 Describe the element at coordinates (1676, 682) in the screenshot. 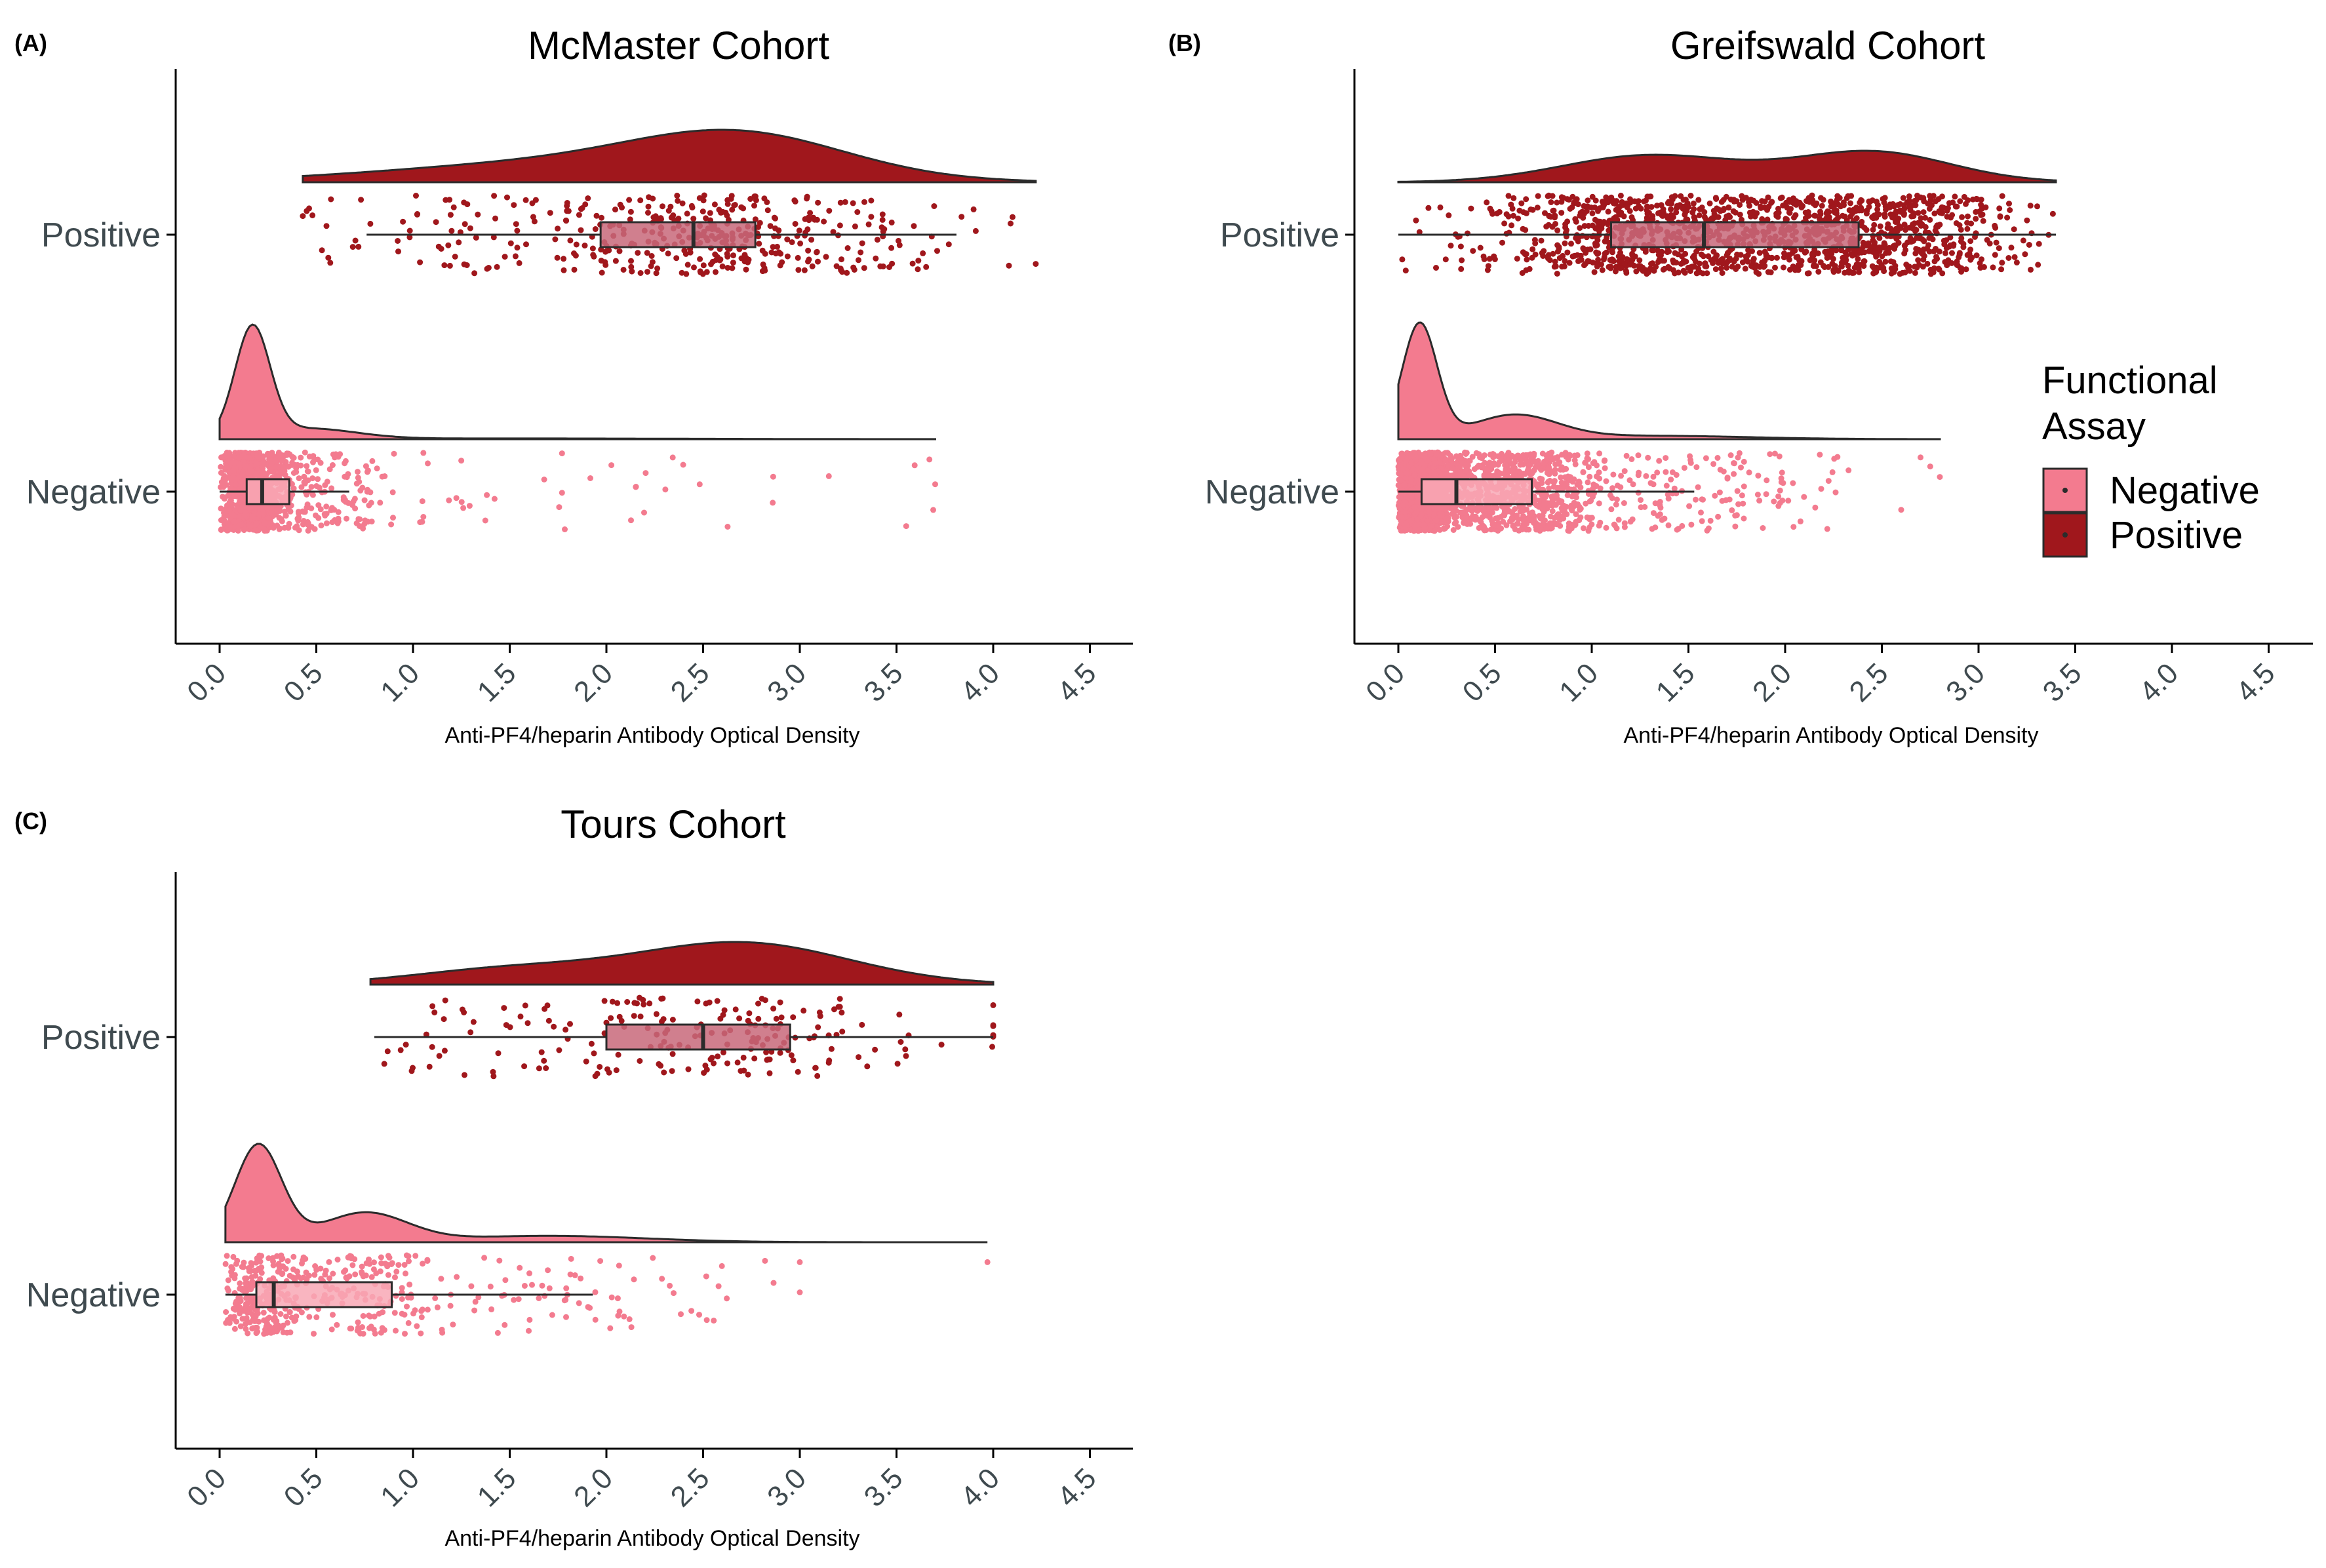

I see `x-tick-label: 1.5` at that location.